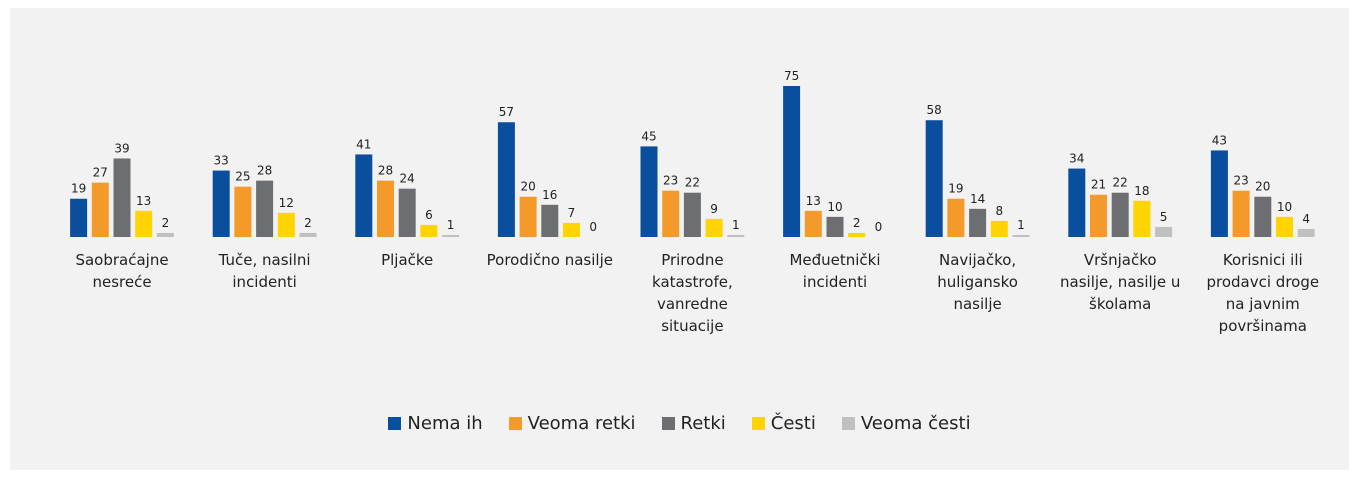  What do you see at coordinates (506, 112) in the screenshot?
I see `data-label: 57` at bounding box center [506, 112].